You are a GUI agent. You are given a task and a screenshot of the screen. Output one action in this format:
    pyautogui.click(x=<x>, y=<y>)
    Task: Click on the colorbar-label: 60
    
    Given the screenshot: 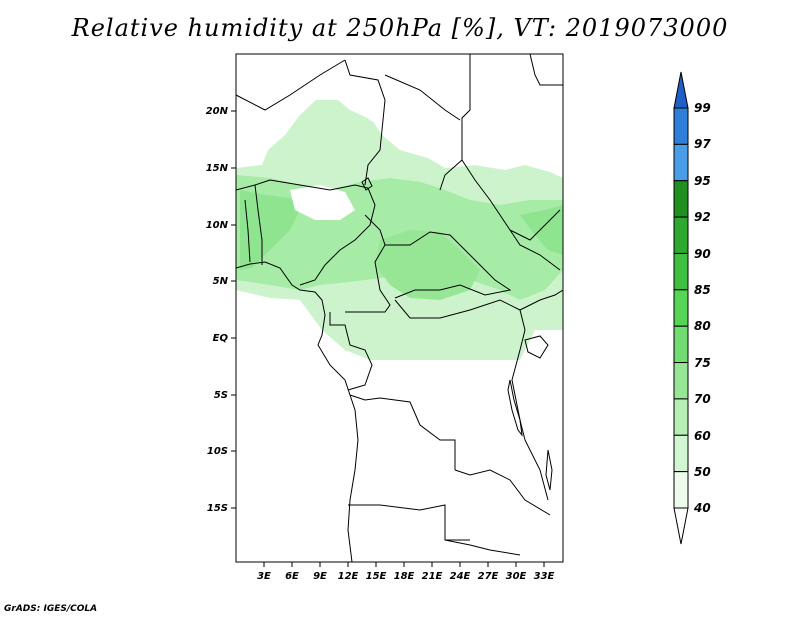 What is the action you would take?
    pyautogui.click(x=702, y=436)
    